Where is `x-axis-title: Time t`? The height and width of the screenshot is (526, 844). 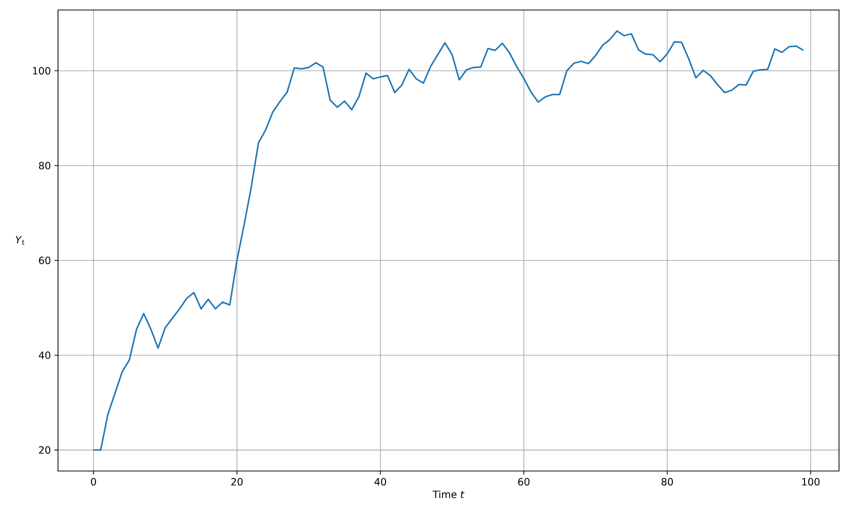
x-axis-title: Time t is located at coordinates (448, 494).